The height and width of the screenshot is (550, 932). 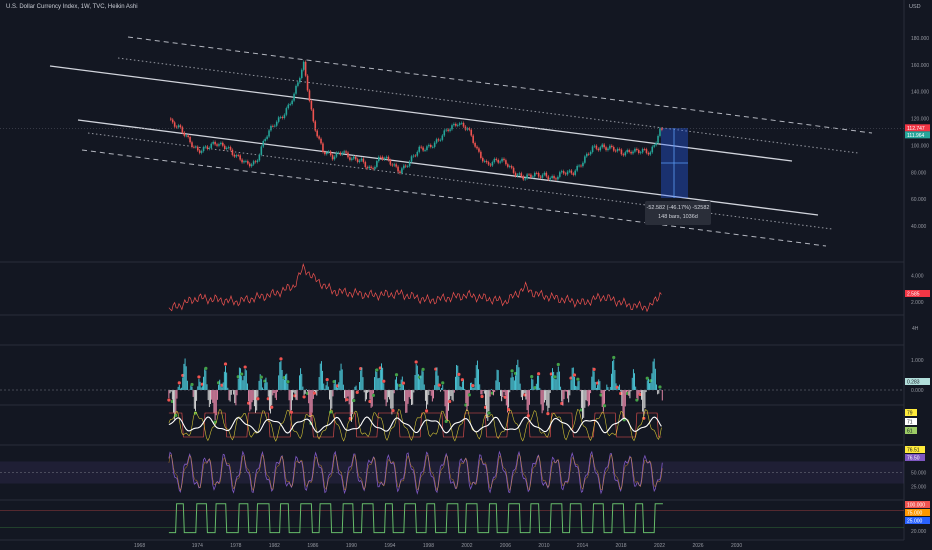 What do you see at coordinates (488, 105) in the screenshot?
I see `channel-mid-upper-dotted` at bounding box center [488, 105].